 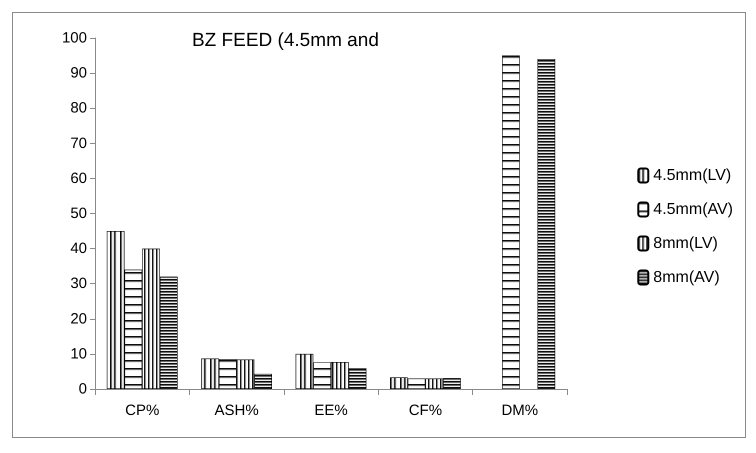 What do you see at coordinates (78, 143) in the screenshot?
I see `y-tick-label: 70` at bounding box center [78, 143].